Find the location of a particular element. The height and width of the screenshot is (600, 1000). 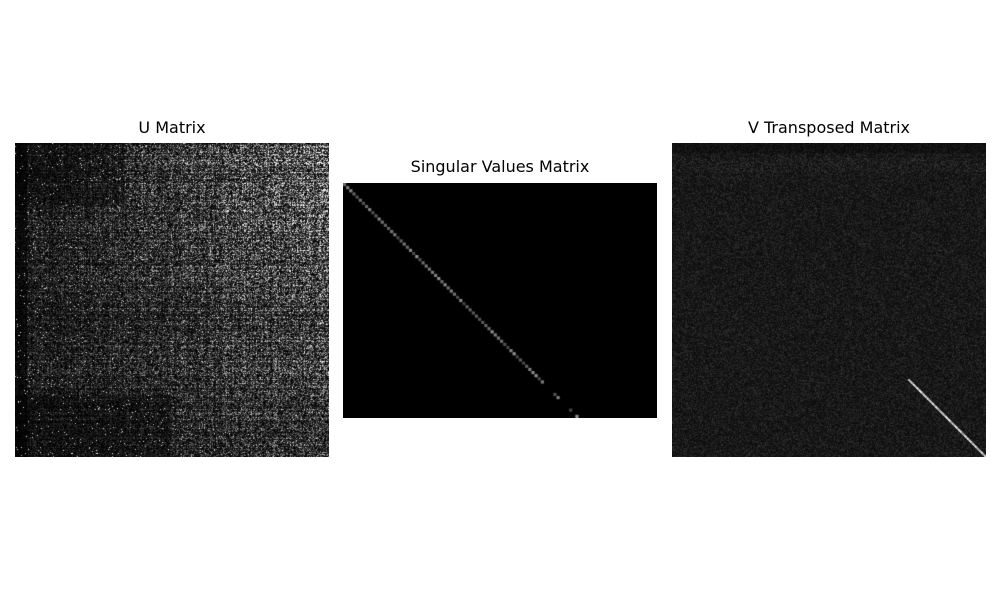

singular-values-title: Singular Values Matrix is located at coordinates (500, 166).